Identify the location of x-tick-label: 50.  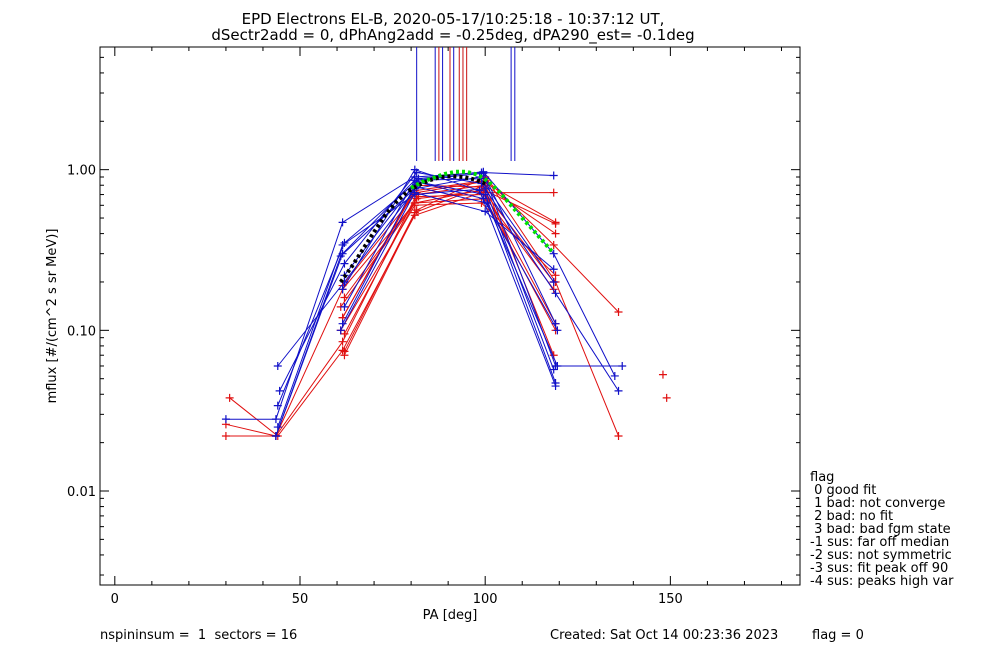
(300, 599).